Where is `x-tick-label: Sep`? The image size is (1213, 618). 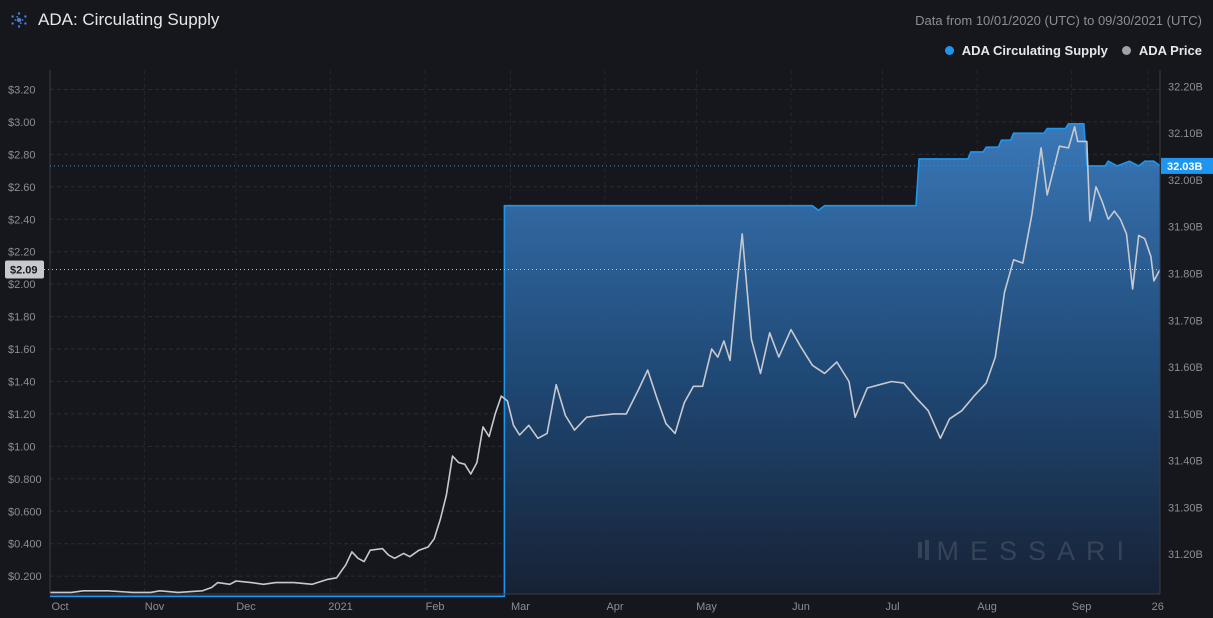
x-tick-label: Sep is located at coordinates (1082, 607).